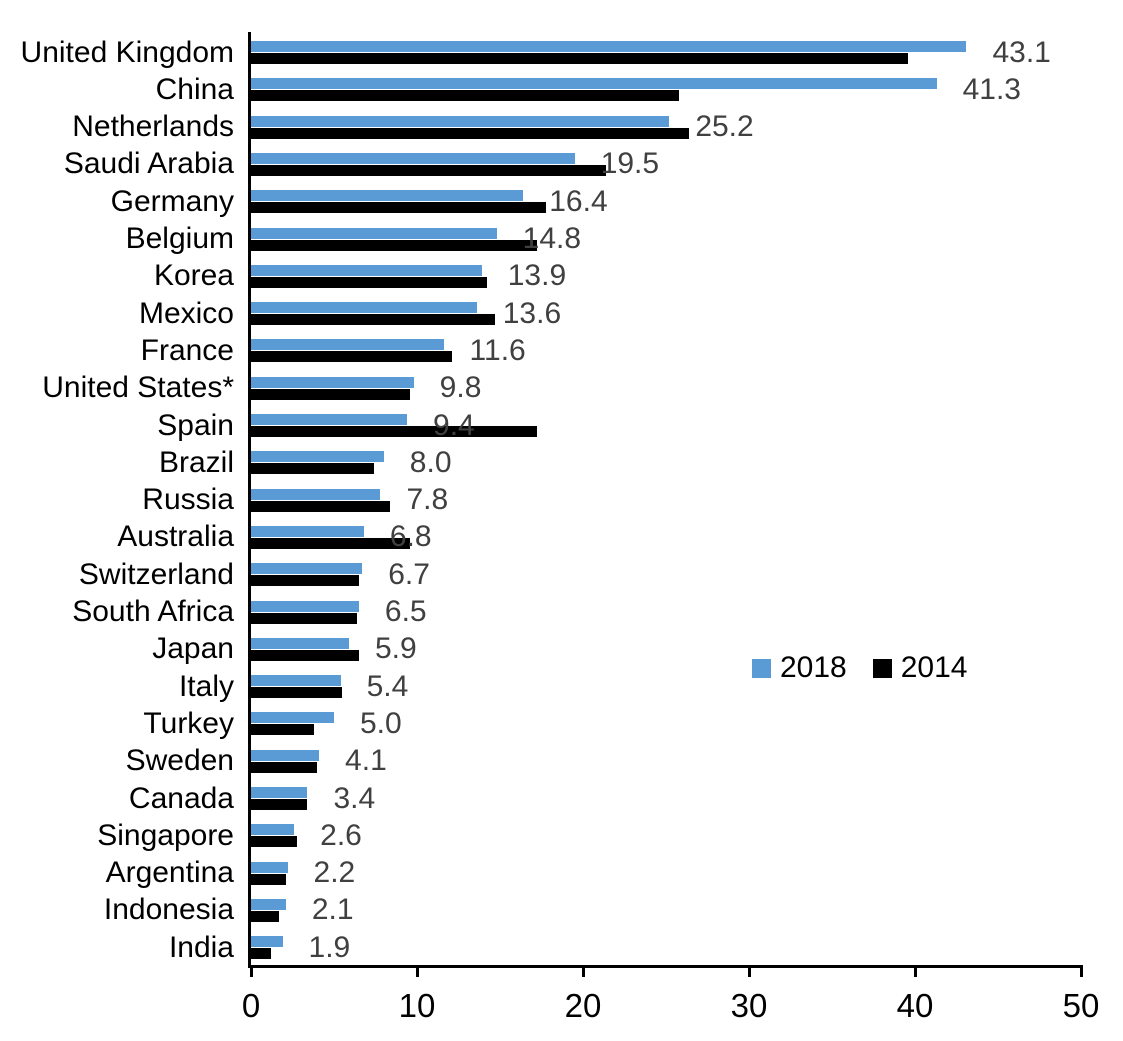 The height and width of the screenshot is (1041, 1123). What do you see at coordinates (409, 574) in the screenshot?
I see `value-label: 6.7` at bounding box center [409, 574].